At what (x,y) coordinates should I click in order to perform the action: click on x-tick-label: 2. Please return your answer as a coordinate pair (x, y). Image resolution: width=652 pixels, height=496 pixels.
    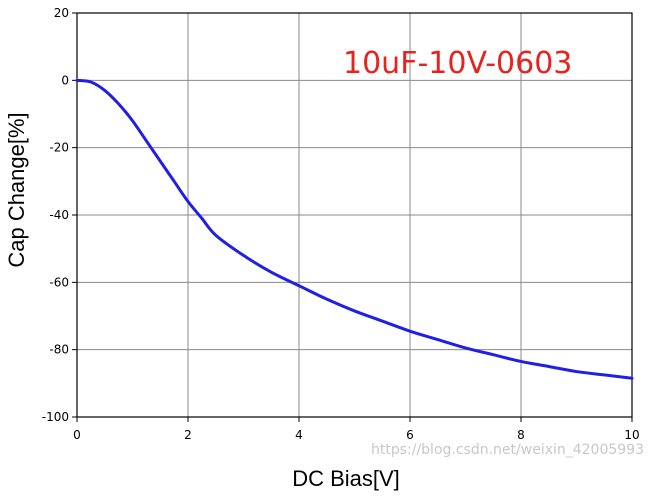
    Looking at the image, I should click on (188, 435).